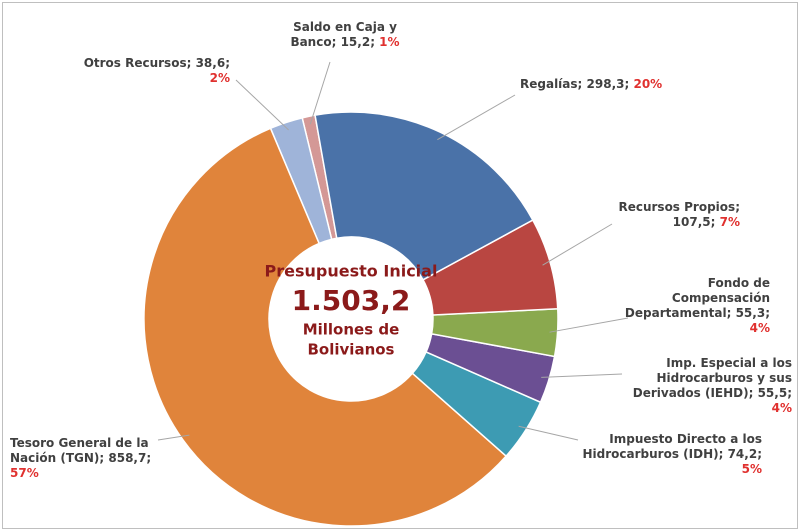  Describe the element at coordinates (351, 271) in the screenshot. I see `center-title: Presupuesto Inicial` at that location.